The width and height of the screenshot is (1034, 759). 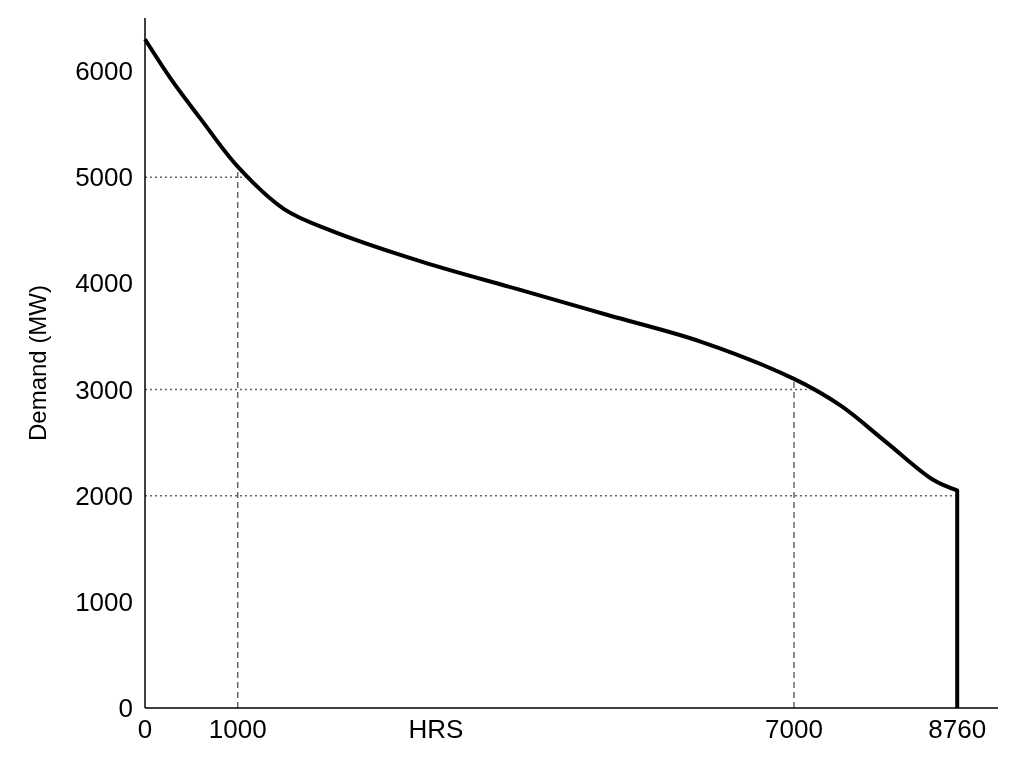 What do you see at coordinates (104, 601) in the screenshot?
I see `y-tick-label: 1000` at bounding box center [104, 601].